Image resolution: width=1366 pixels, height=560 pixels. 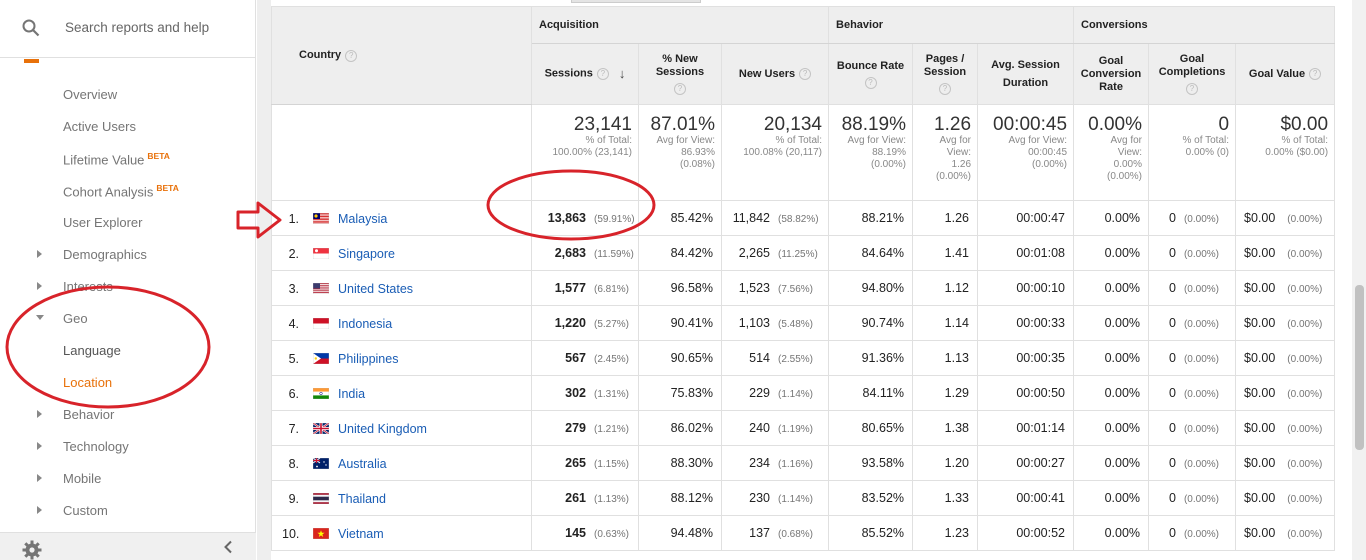 What do you see at coordinates (622, 74) in the screenshot?
I see `sort-desc-icon: ↓` at bounding box center [622, 74].